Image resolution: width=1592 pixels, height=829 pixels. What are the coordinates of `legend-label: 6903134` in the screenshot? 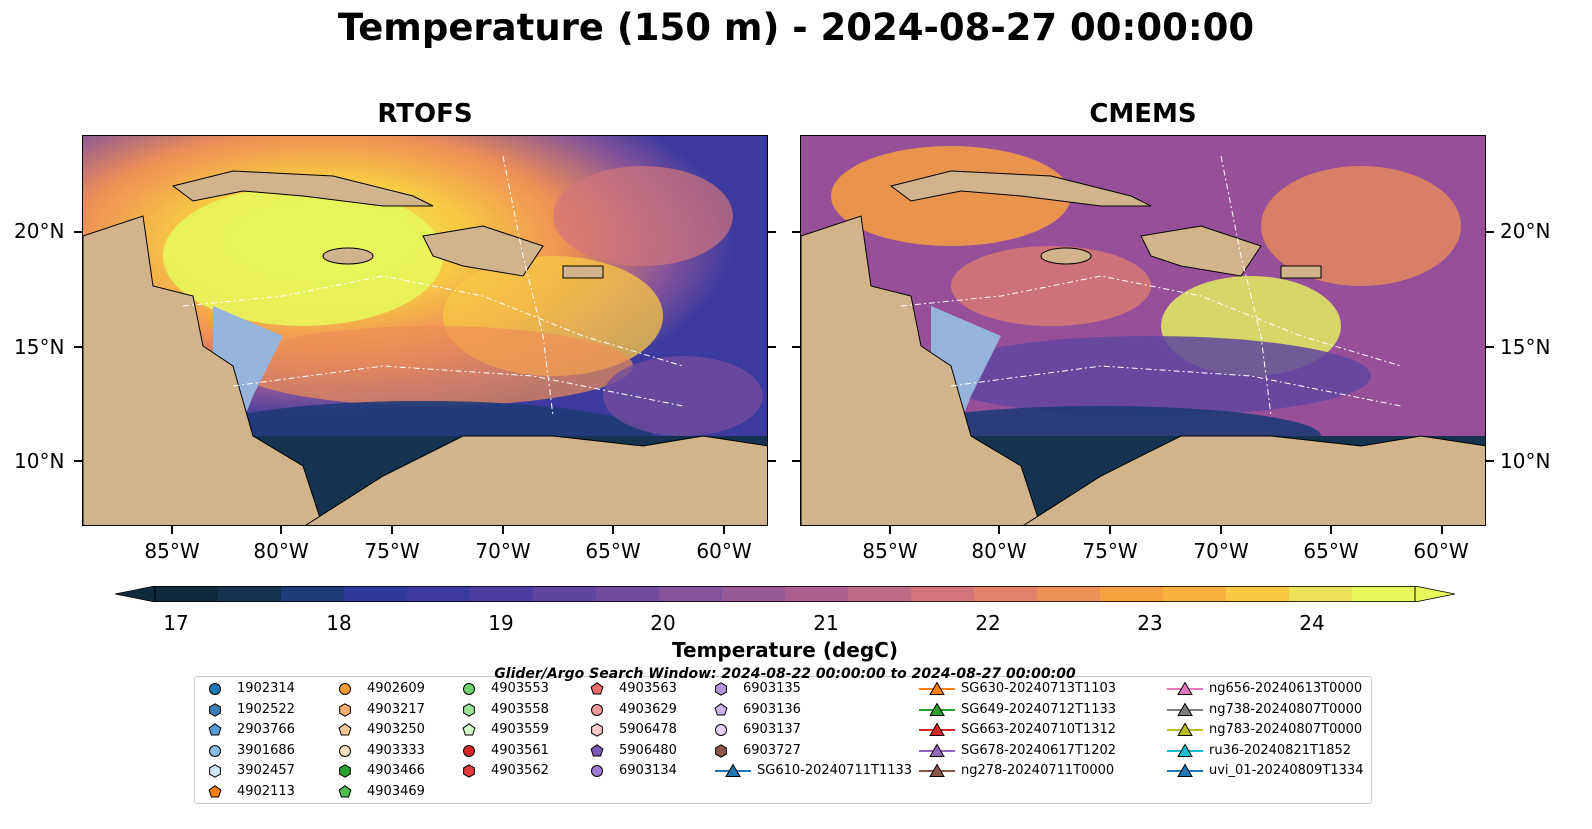 It's located at (648, 770).